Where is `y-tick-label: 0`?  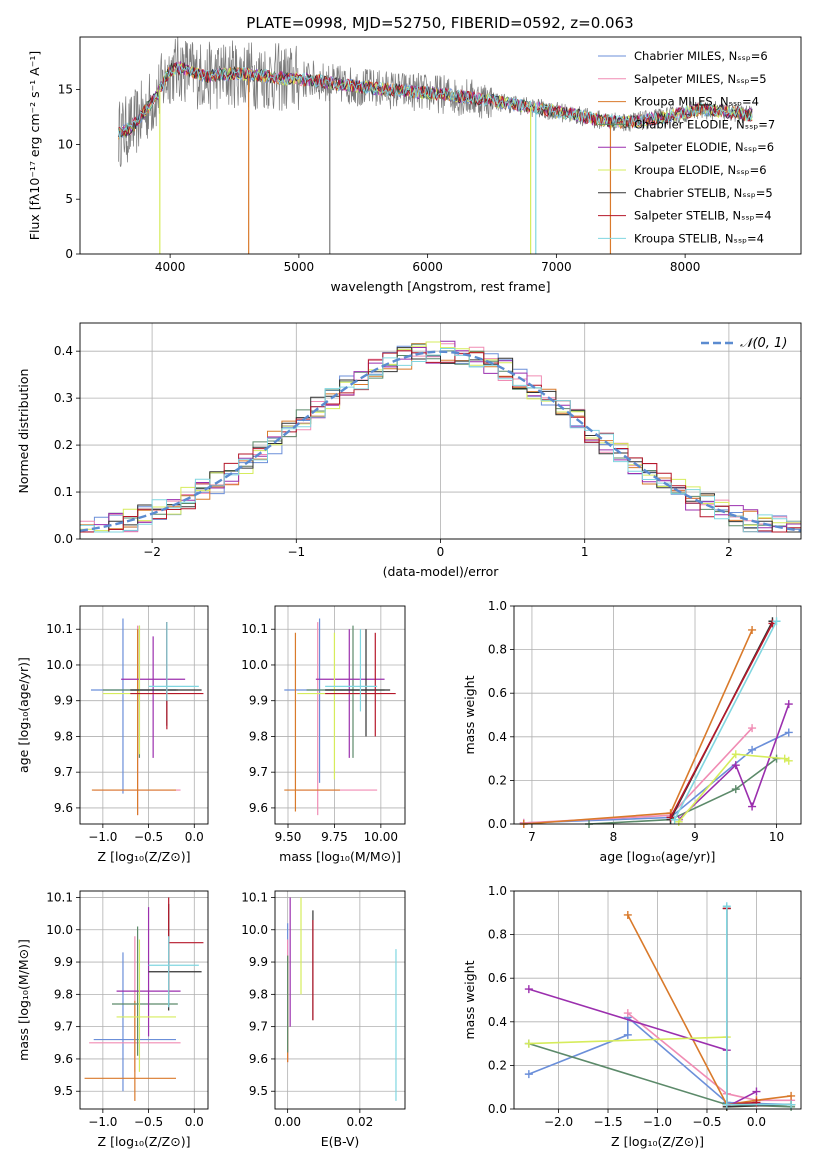 y-tick-label: 0 is located at coordinates (69, 254).